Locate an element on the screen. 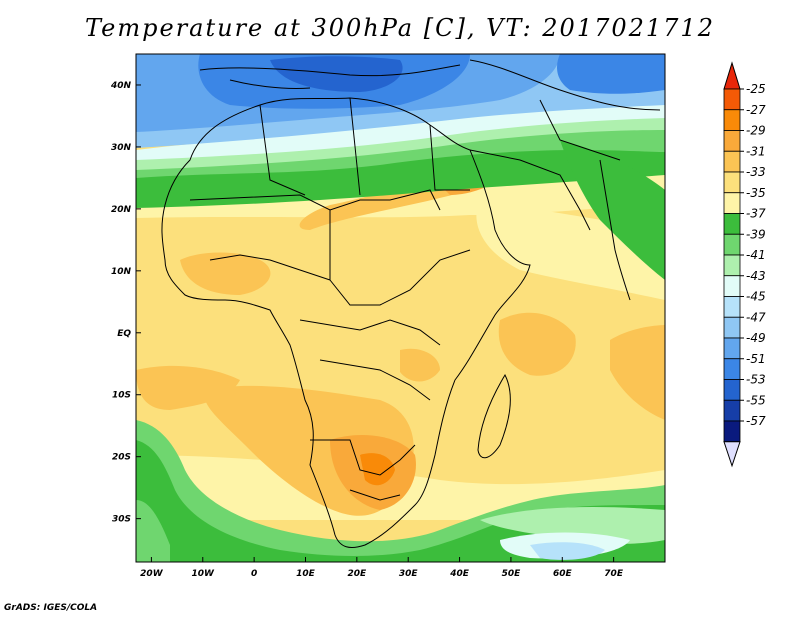  lon-tick-label: 10E is located at coordinates (306, 574).